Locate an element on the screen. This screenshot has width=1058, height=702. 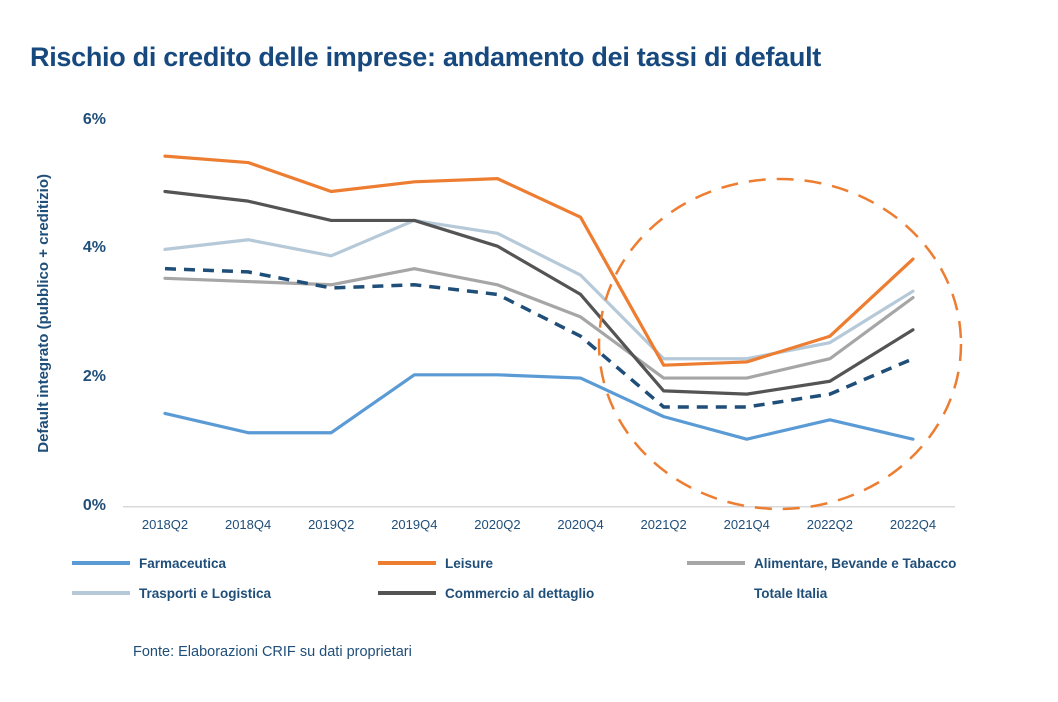
legend-item-alimentare-bevande-e-tabacco: Alimentare, Bevande e Tabacco is located at coordinates (821, 563).